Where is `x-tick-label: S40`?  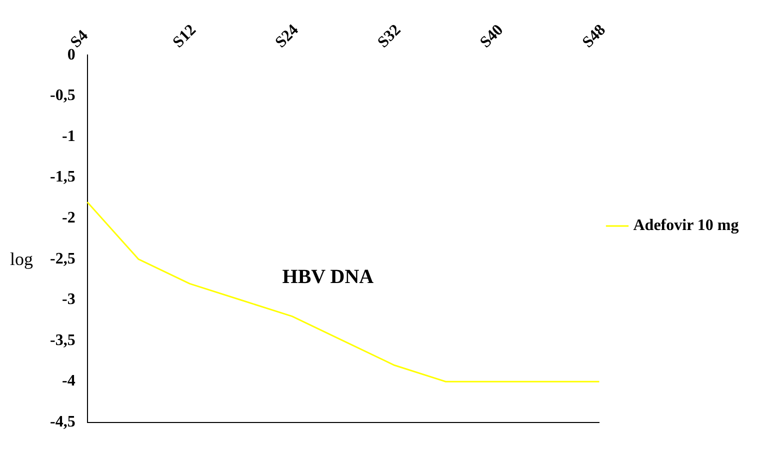
x-tick-label: S40 is located at coordinates (492, 37).